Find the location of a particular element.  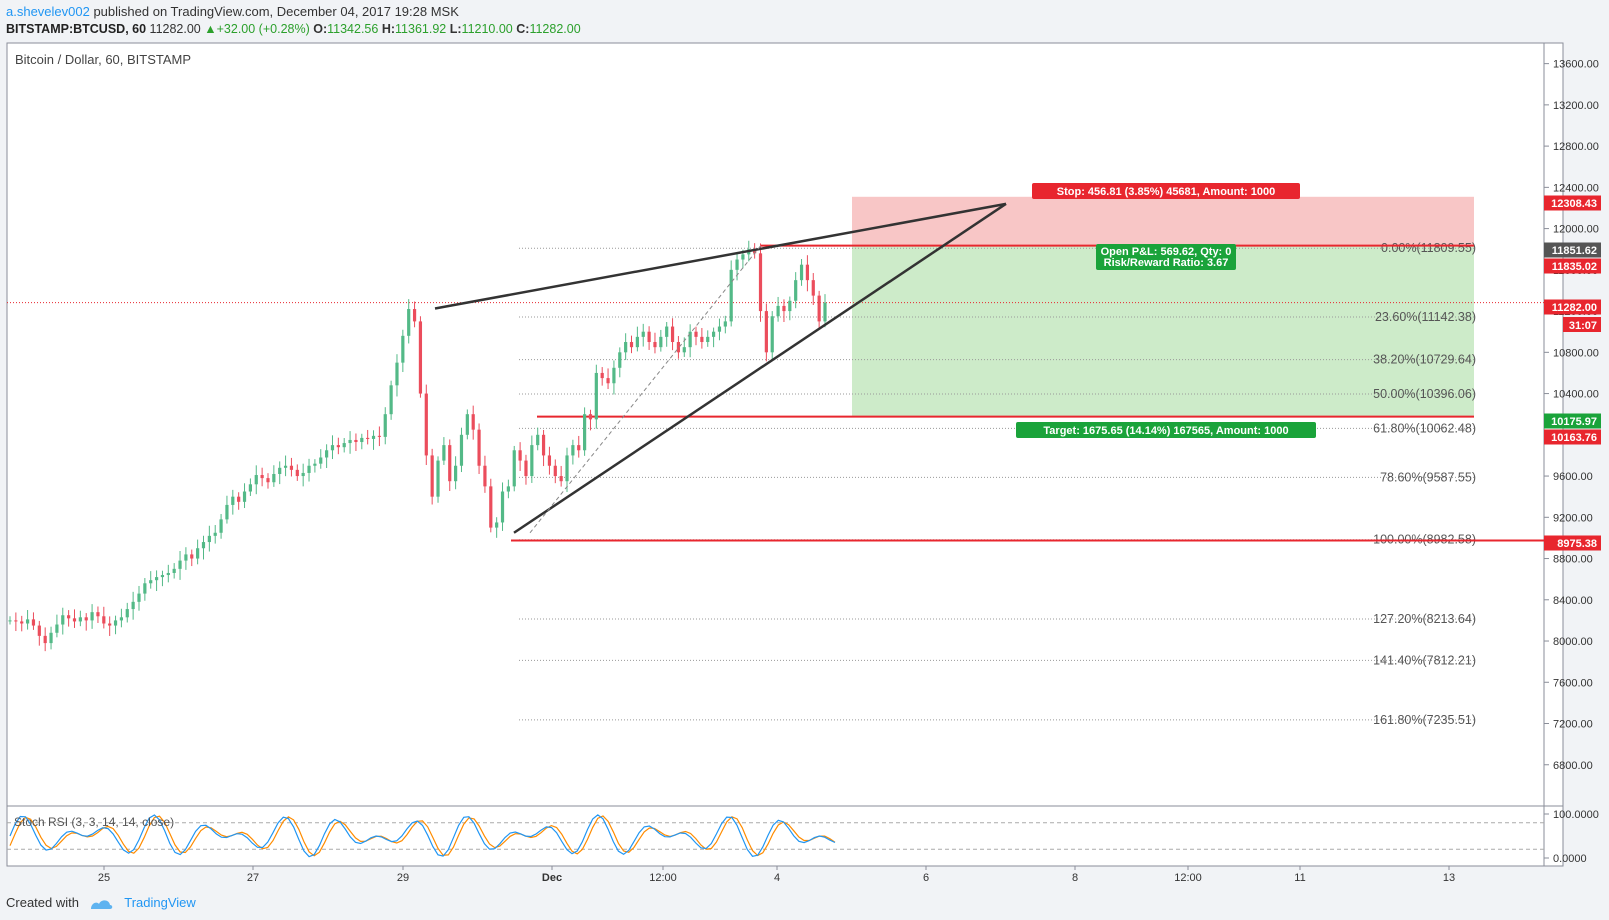

y-tick-label: 9200.00 is located at coordinates (1573, 518).